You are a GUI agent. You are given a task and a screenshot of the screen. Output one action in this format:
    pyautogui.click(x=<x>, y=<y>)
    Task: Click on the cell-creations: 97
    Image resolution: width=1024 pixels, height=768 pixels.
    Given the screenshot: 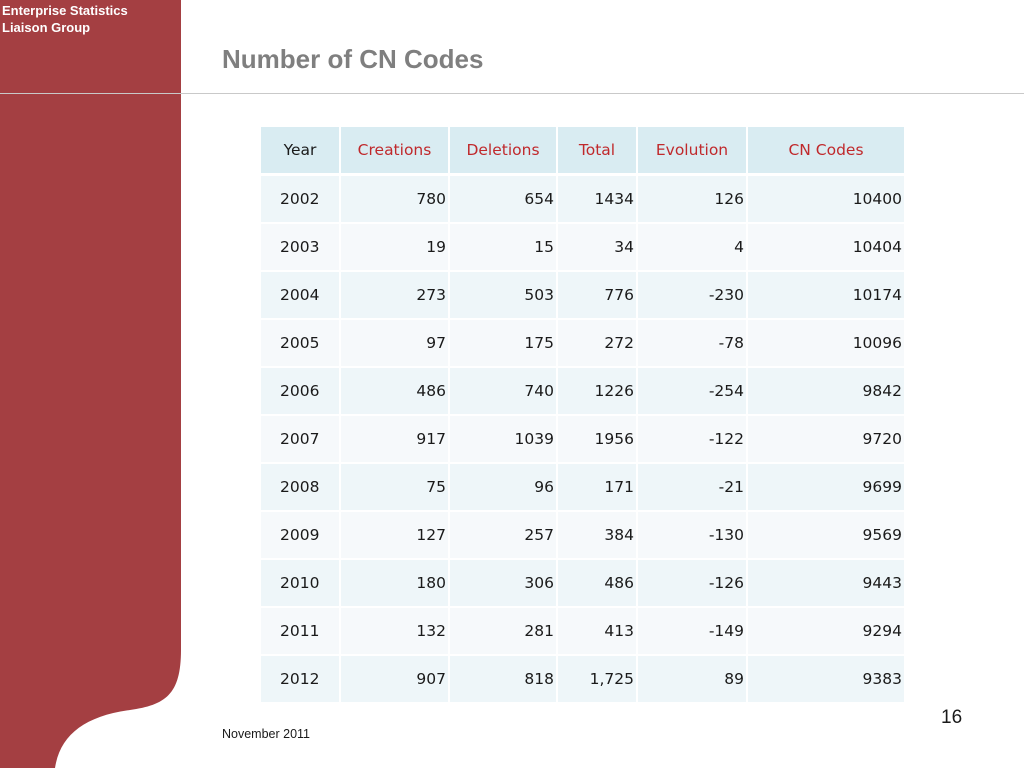 What is the action you would take?
    pyautogui.click(x=395, y=344)
    